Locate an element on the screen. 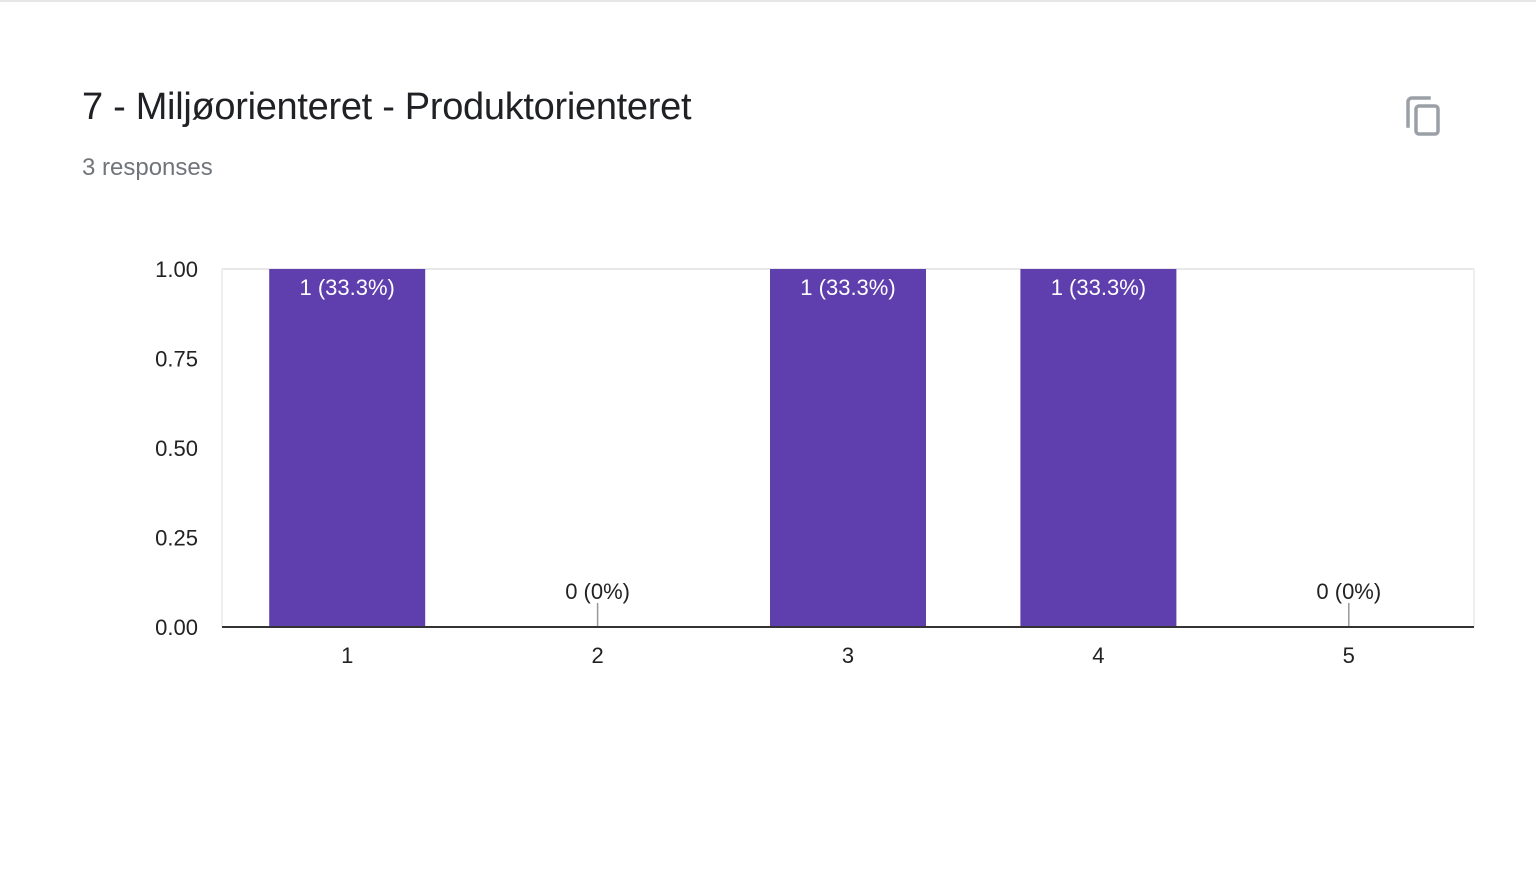  copy-icon is located at coordinates (1423, 116).